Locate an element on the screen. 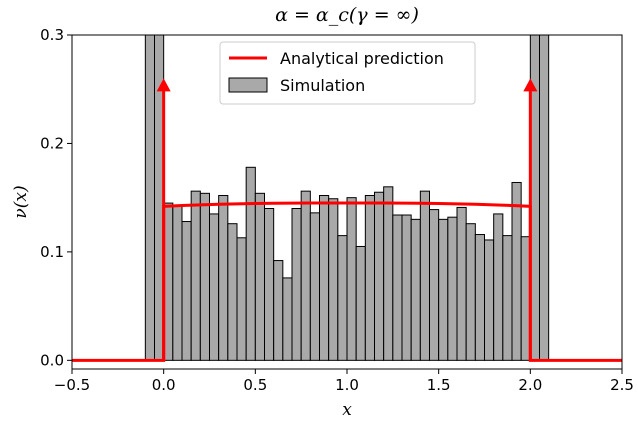  x-tick-label: 1.0 is located at coordinates (347, 385).